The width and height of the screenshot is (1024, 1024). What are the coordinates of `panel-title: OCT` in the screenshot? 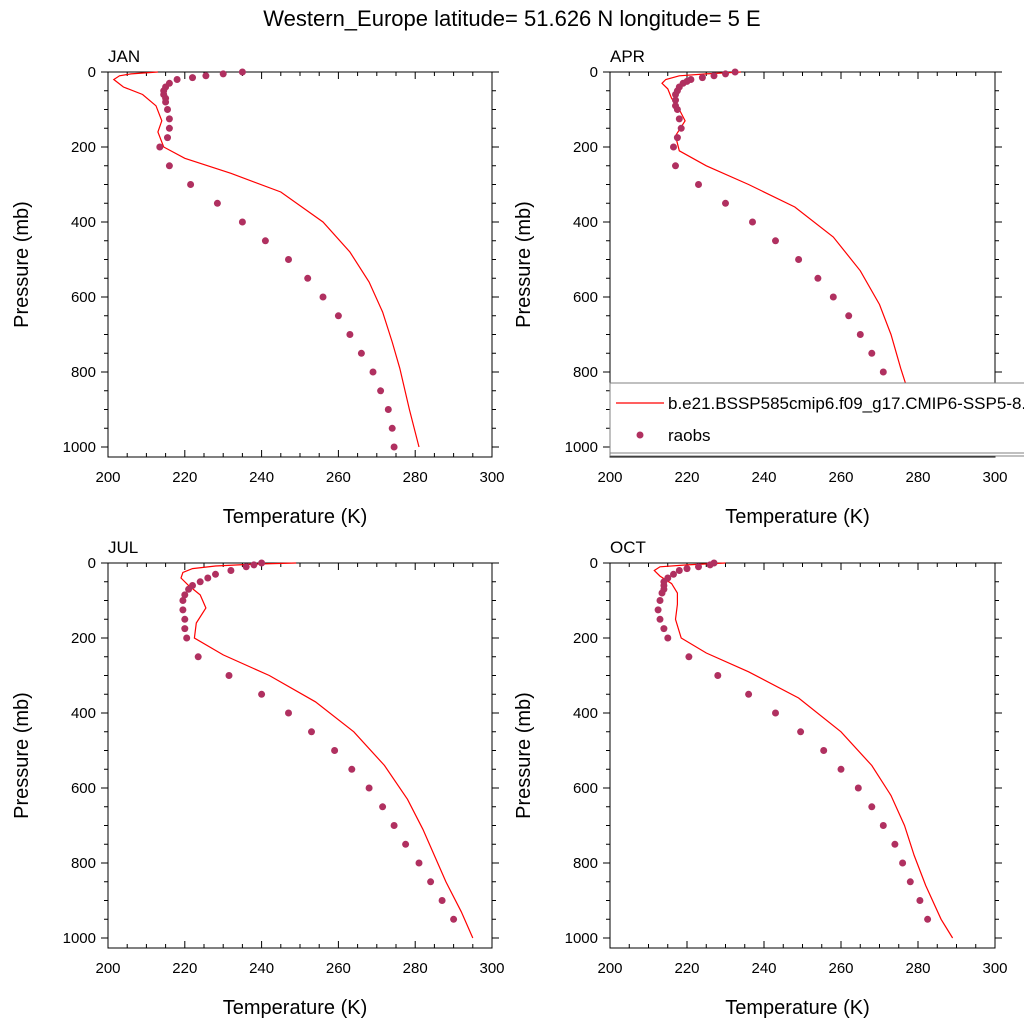 It's located at (628, 547).